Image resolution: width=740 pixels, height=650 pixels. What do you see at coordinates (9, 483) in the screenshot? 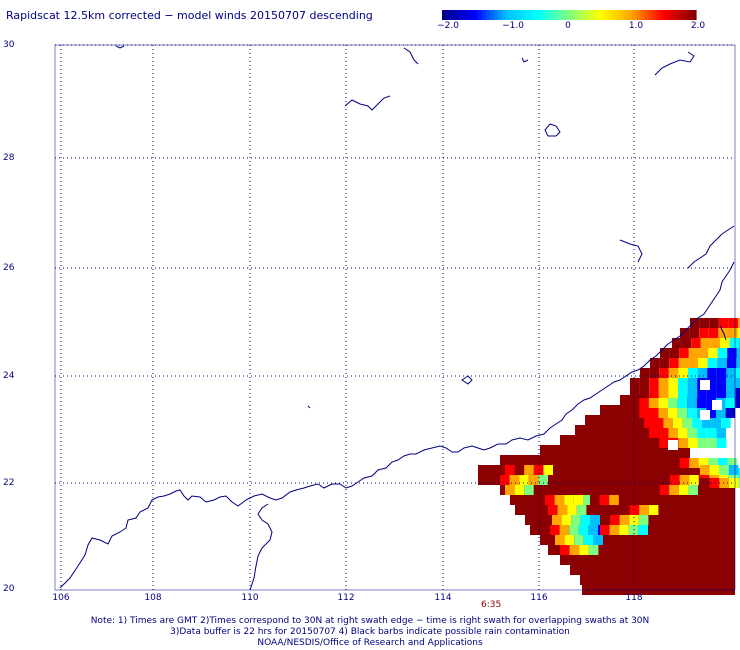
I see `lat-tick-label: 22` at bounding box center [9, 483].